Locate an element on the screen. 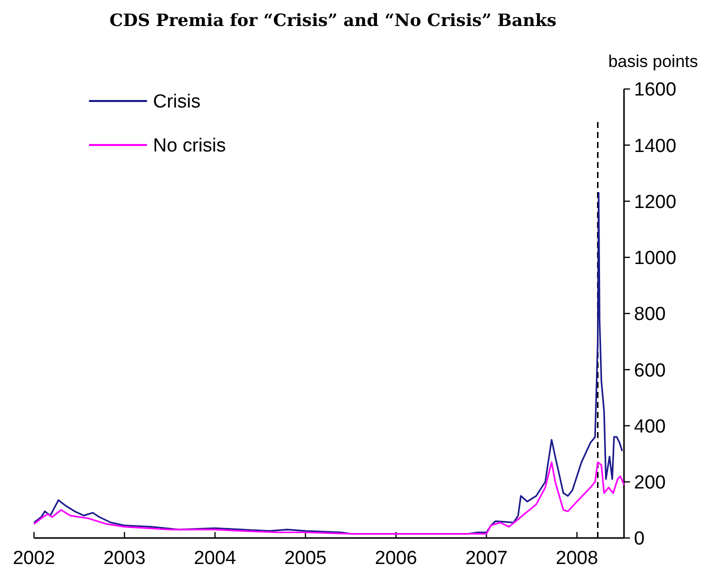 The width and height of the screenshot is (706, 581). y-tick-label: 400 is located at coordinates (650, 427).